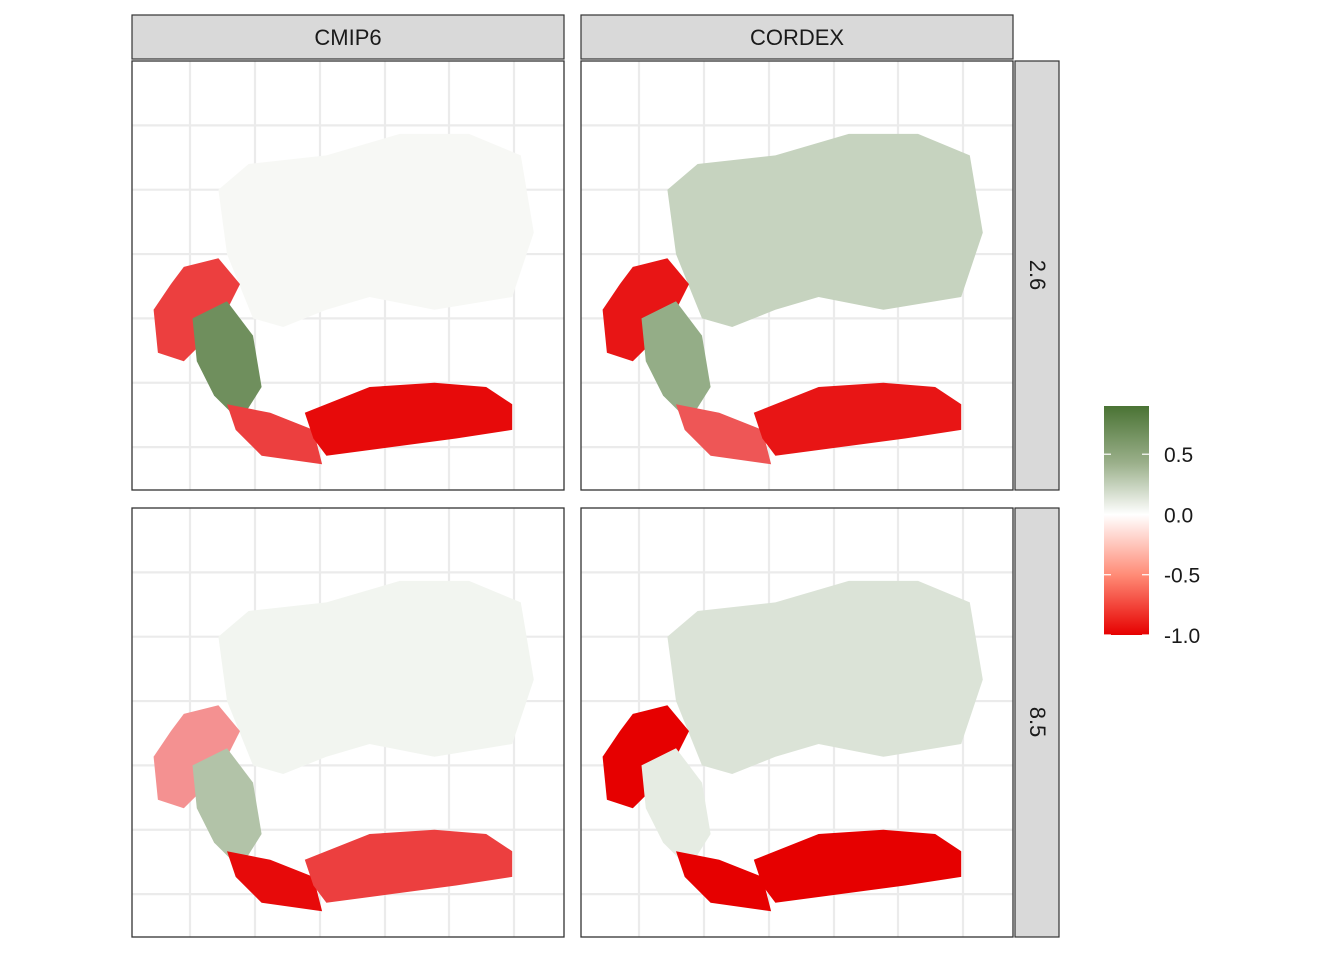  I want to click on column-label-cordex: CORDEX, so click(797, 37).